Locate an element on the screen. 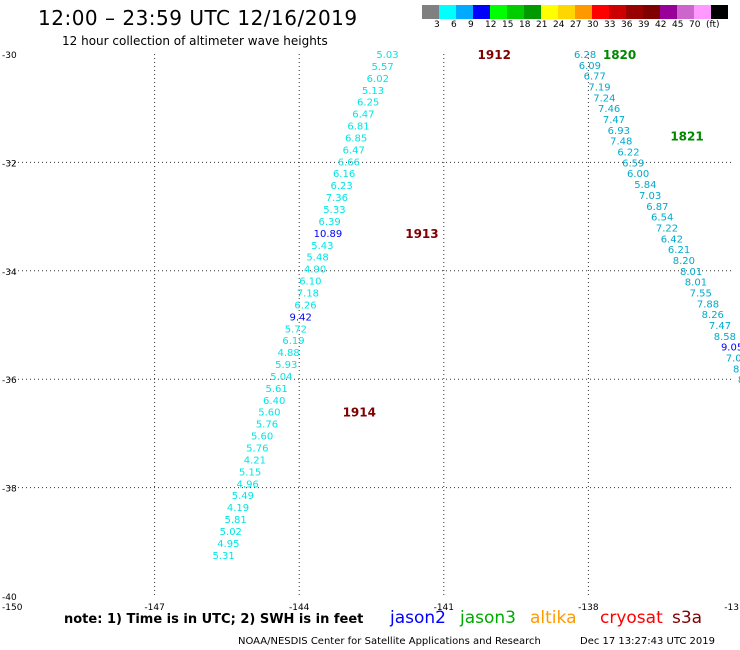 The height and width of the screenshot is (650, 740). wave-height-value: 7.24 is located at coordinates (604, 98).